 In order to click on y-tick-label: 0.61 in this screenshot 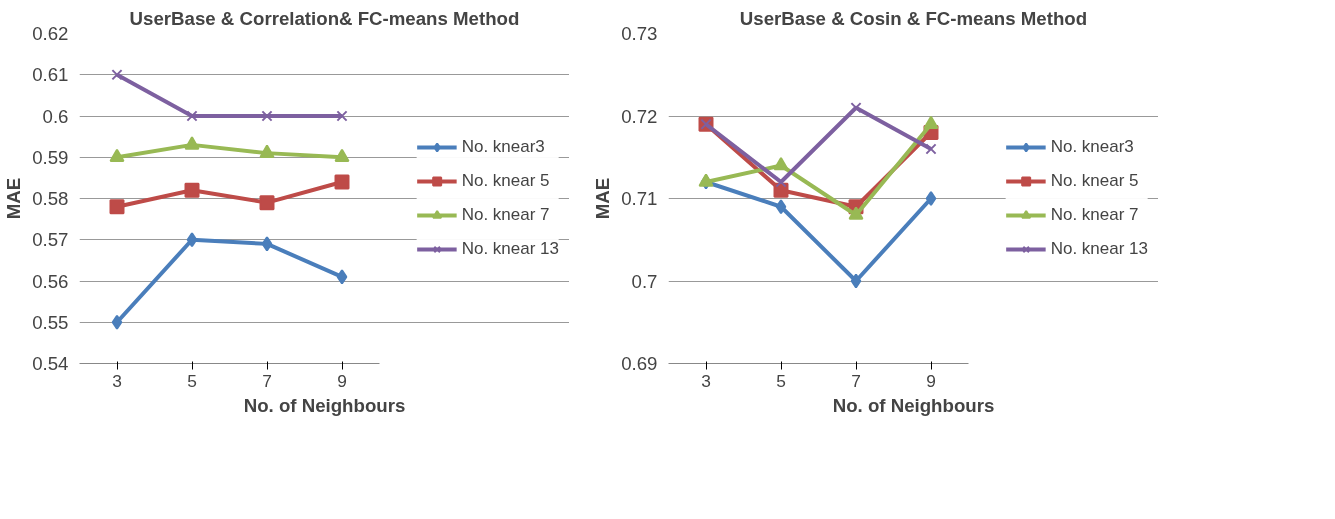, I will do `click(50, 75)`.